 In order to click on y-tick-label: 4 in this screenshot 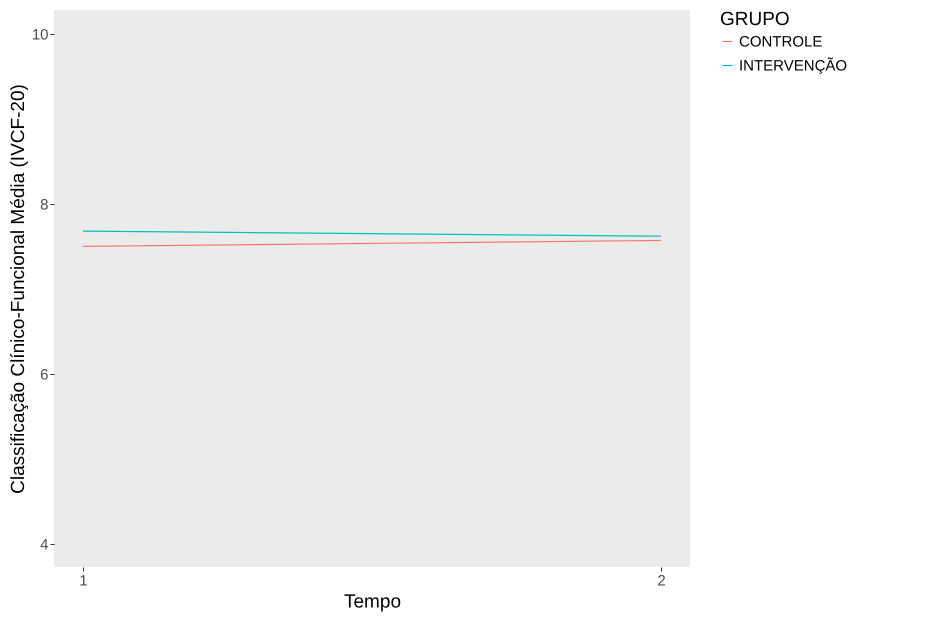, I will do `click(44, 545)`.